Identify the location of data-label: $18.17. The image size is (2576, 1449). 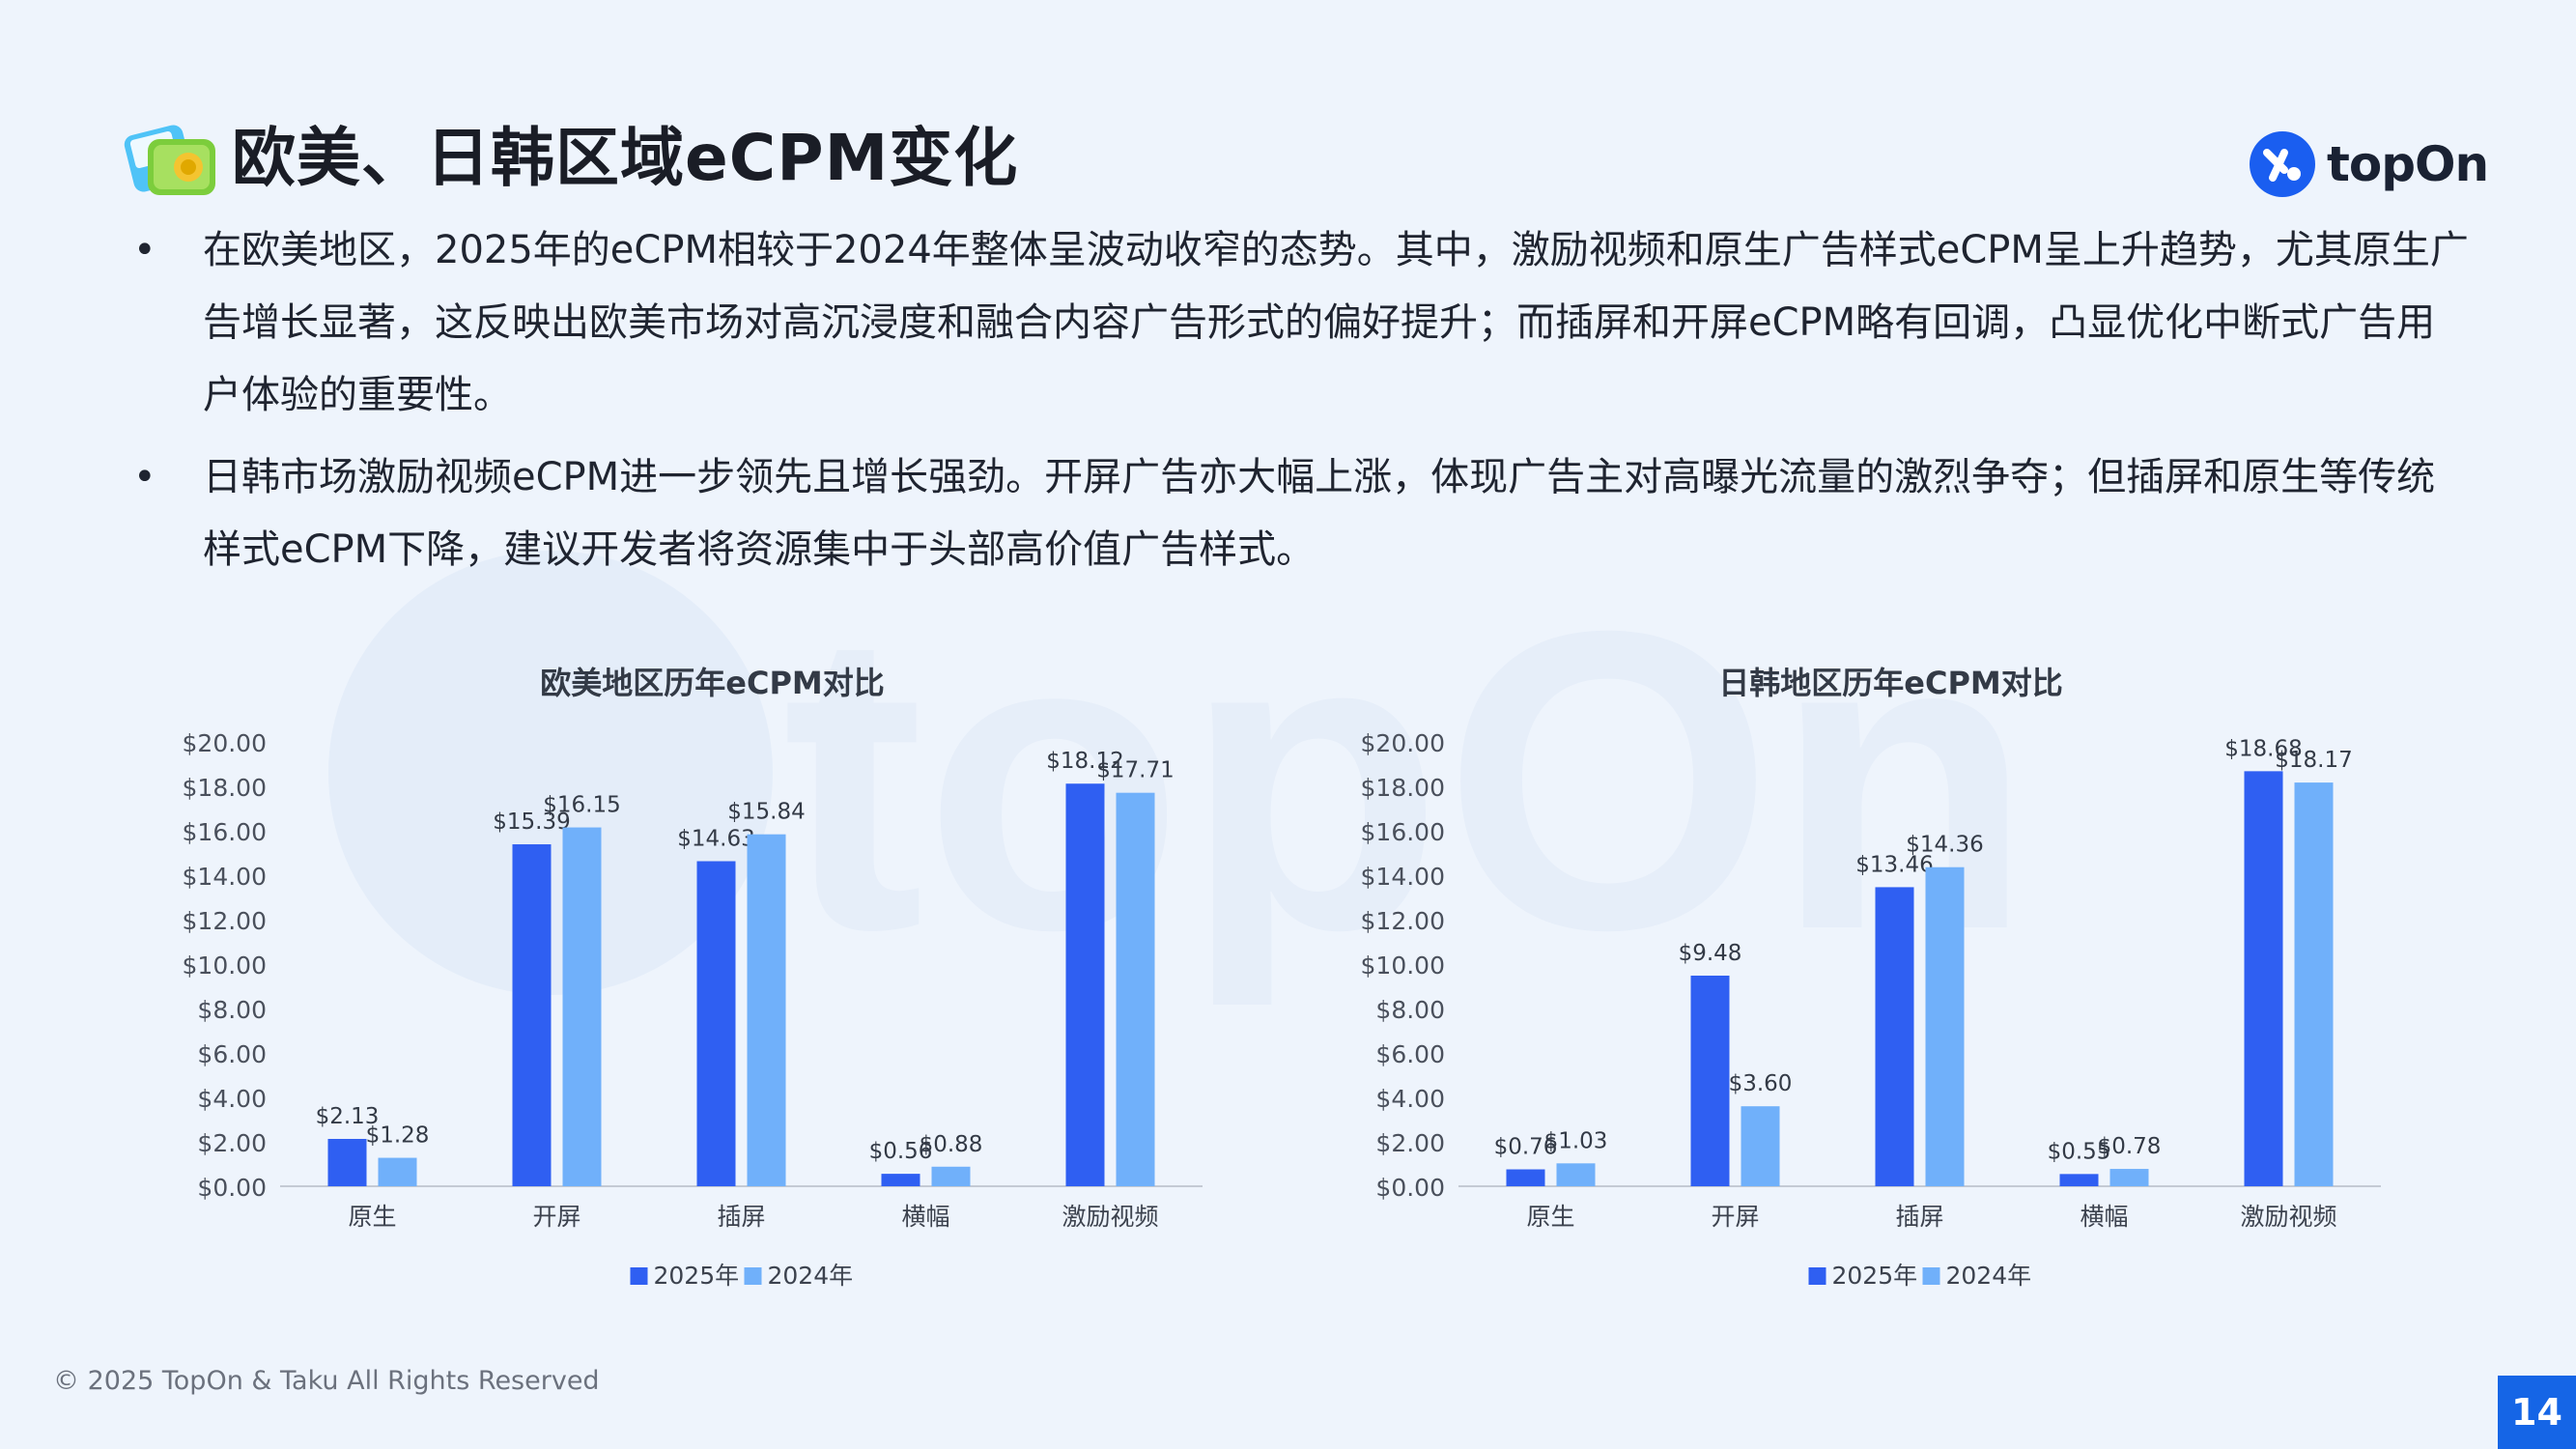
(2313, 760).